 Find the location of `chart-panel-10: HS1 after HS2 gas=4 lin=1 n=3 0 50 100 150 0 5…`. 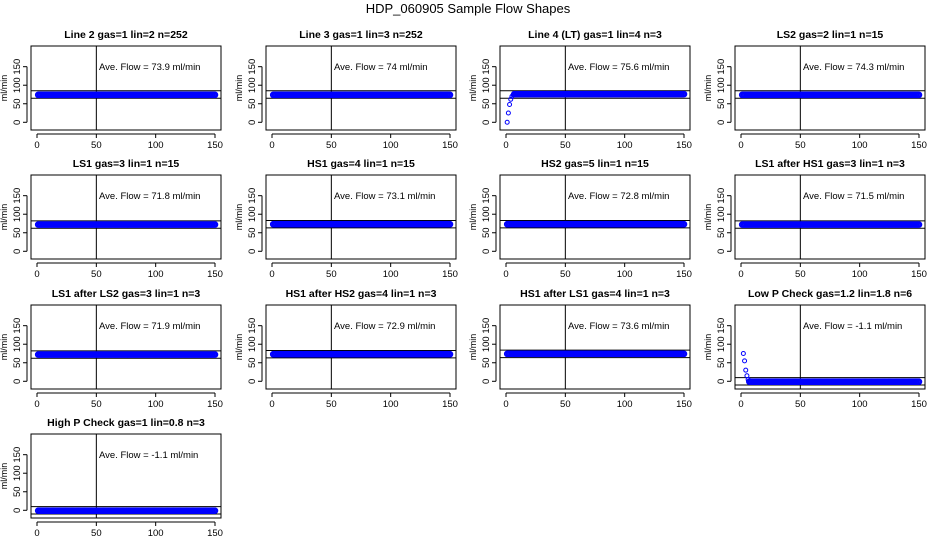

chart-panel-10: HS1 after HS2 gas=4 lin=1 n=3 0 50 100 150 0 5… is located at coordinates (346, 349).